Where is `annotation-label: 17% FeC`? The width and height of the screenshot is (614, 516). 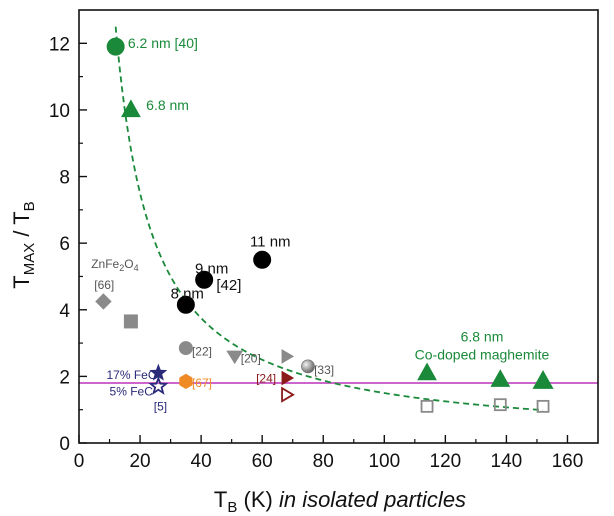 annotation-label: 17% FeC is located at coordinates (131, 375).